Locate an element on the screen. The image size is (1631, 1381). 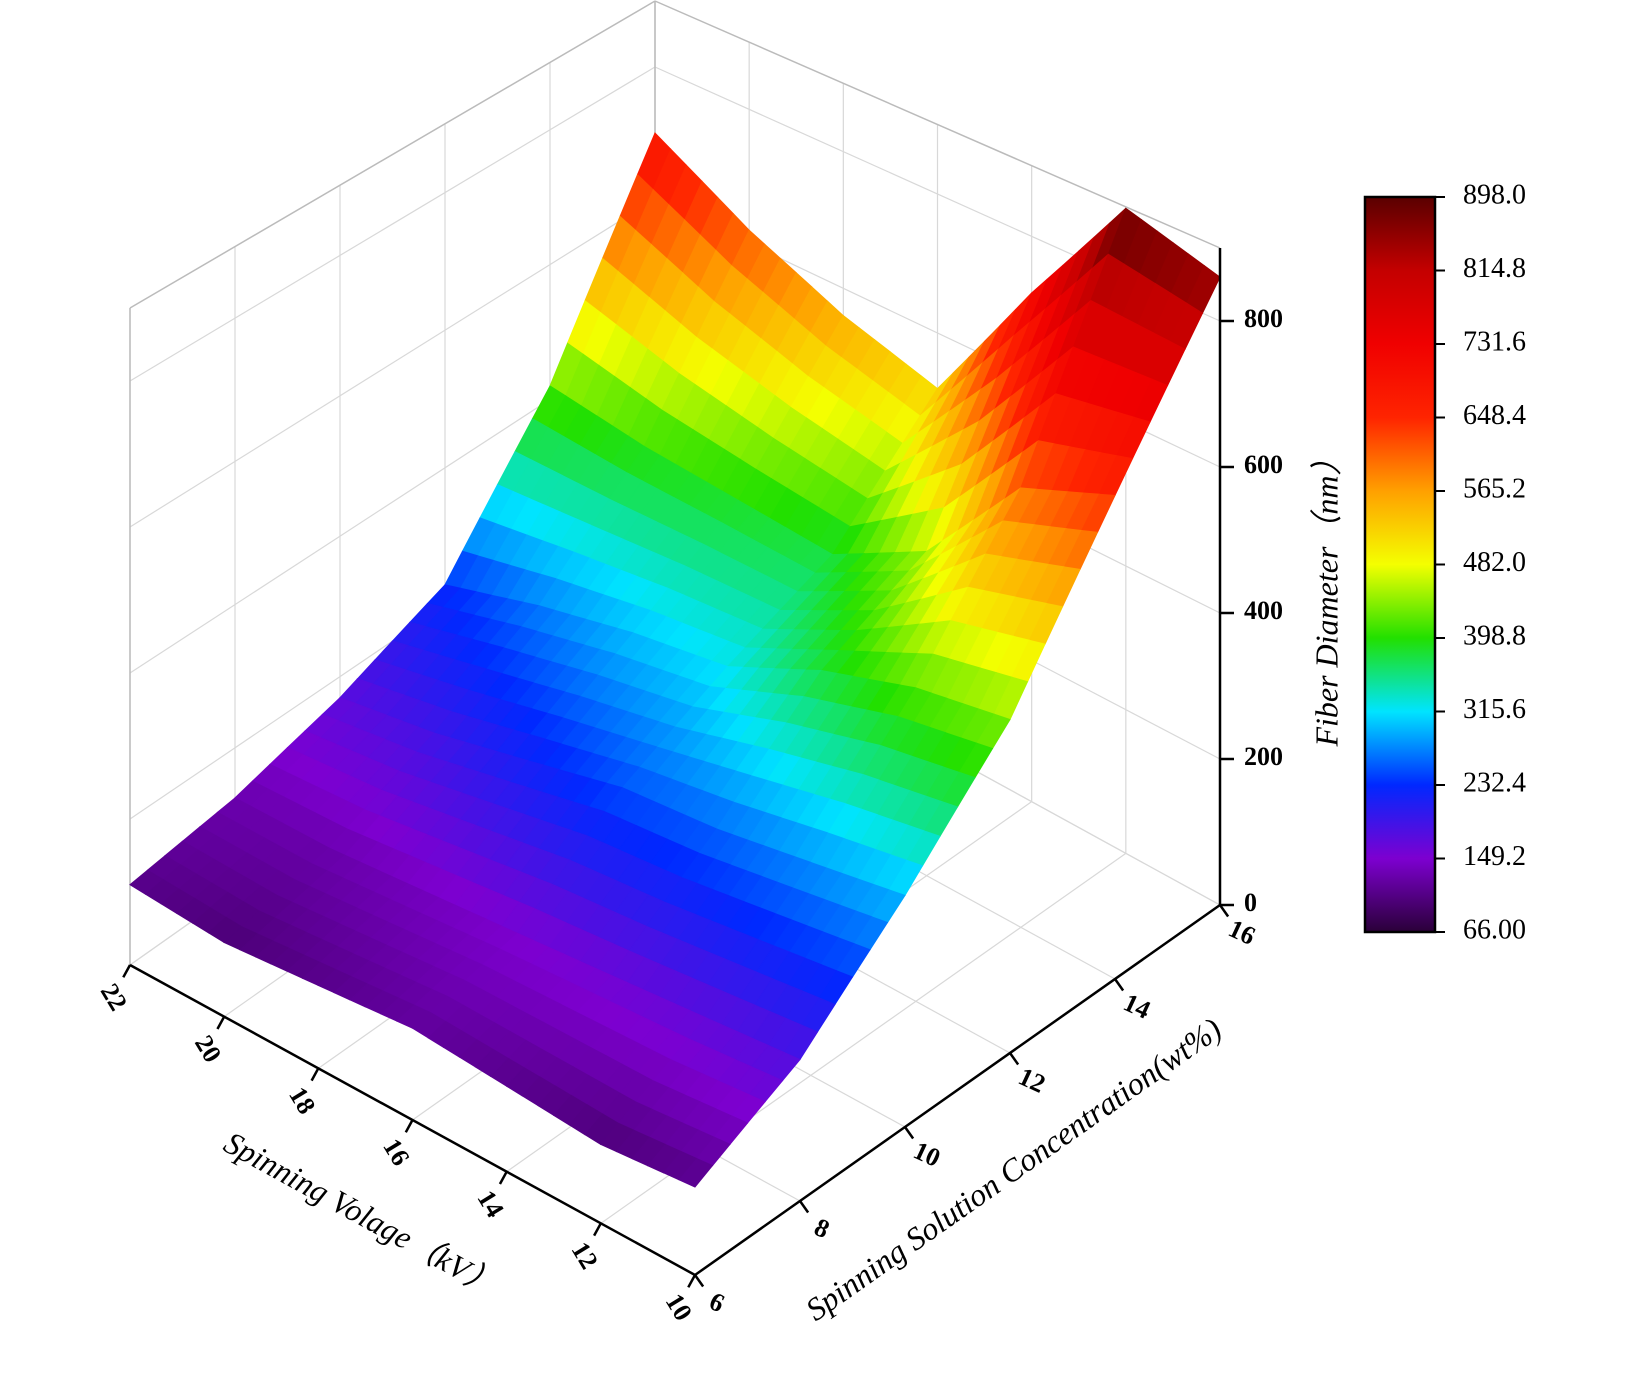
colorbar-tick-label: 482.0 is located at coordinates (1494, 562).